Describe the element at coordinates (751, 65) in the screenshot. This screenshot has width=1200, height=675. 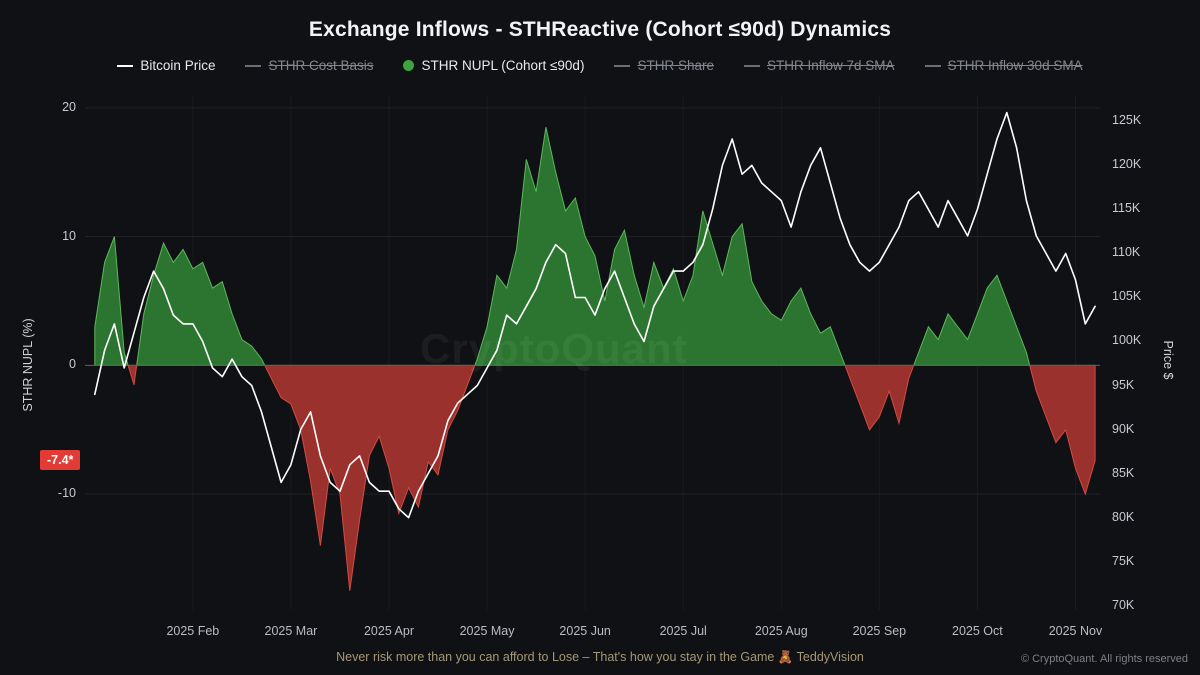
I see `sthr-inflow-7d-sma-line-swatch-icon` at that location.